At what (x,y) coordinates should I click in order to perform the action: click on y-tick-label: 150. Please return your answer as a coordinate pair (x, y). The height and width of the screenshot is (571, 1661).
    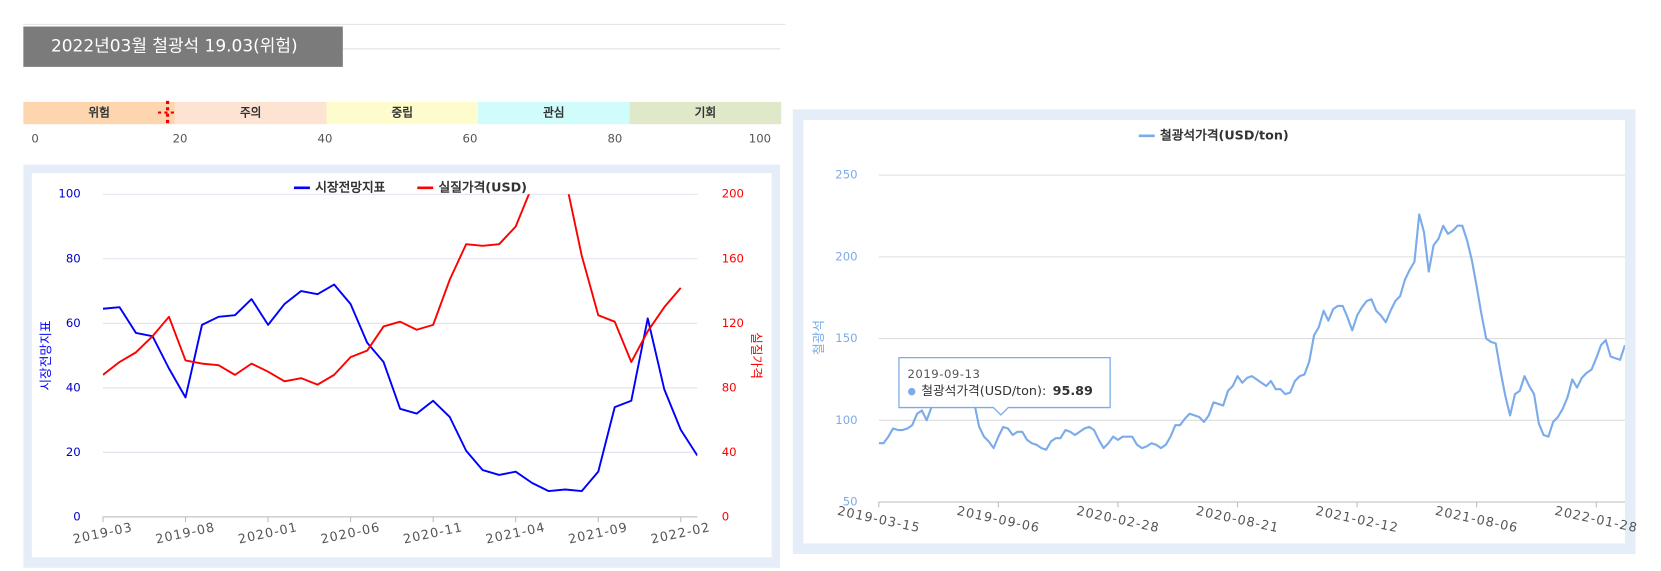
    Looking at the image, I should click on (846, 338).